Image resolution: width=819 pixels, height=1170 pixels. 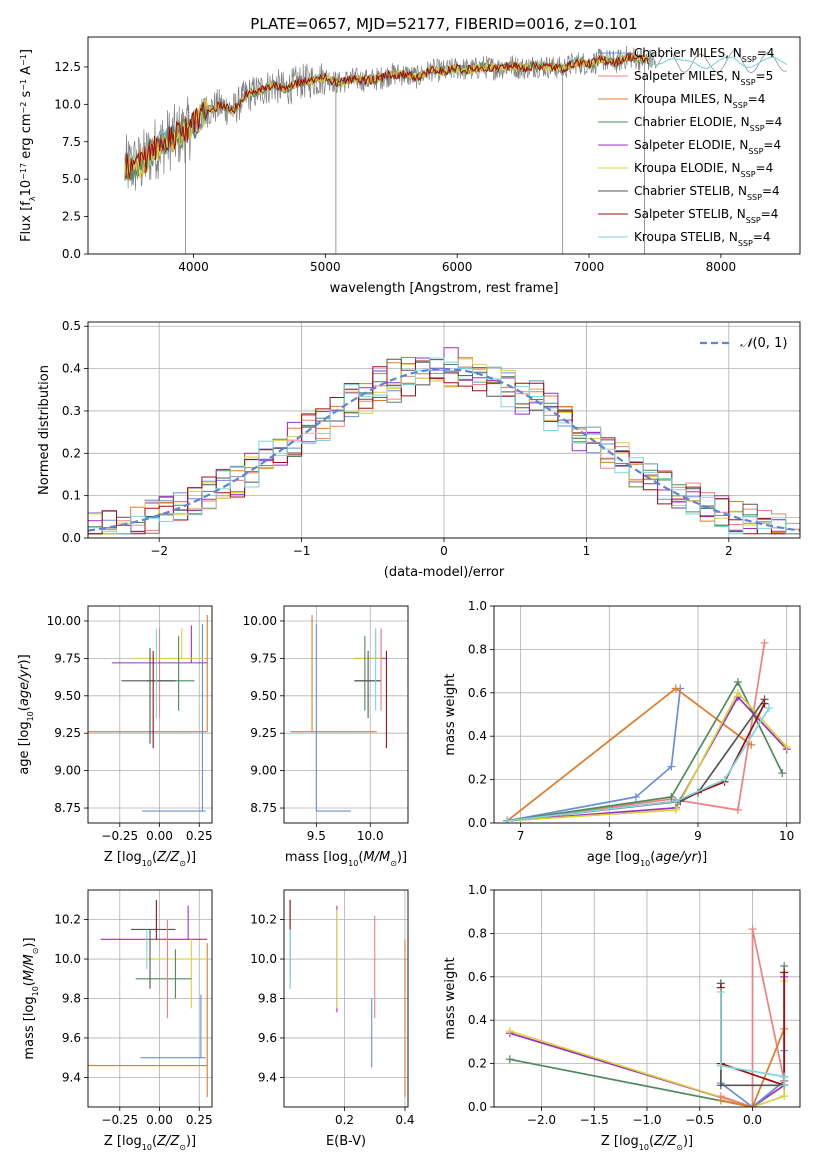 I want to click on weight-line-chabrier-miles, so click(x=594, y=755).